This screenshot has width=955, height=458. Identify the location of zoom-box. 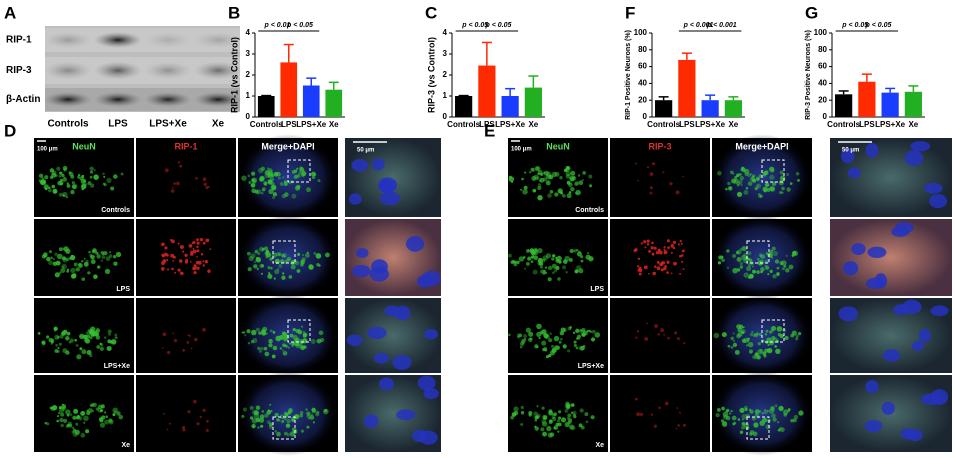
(758, 428).